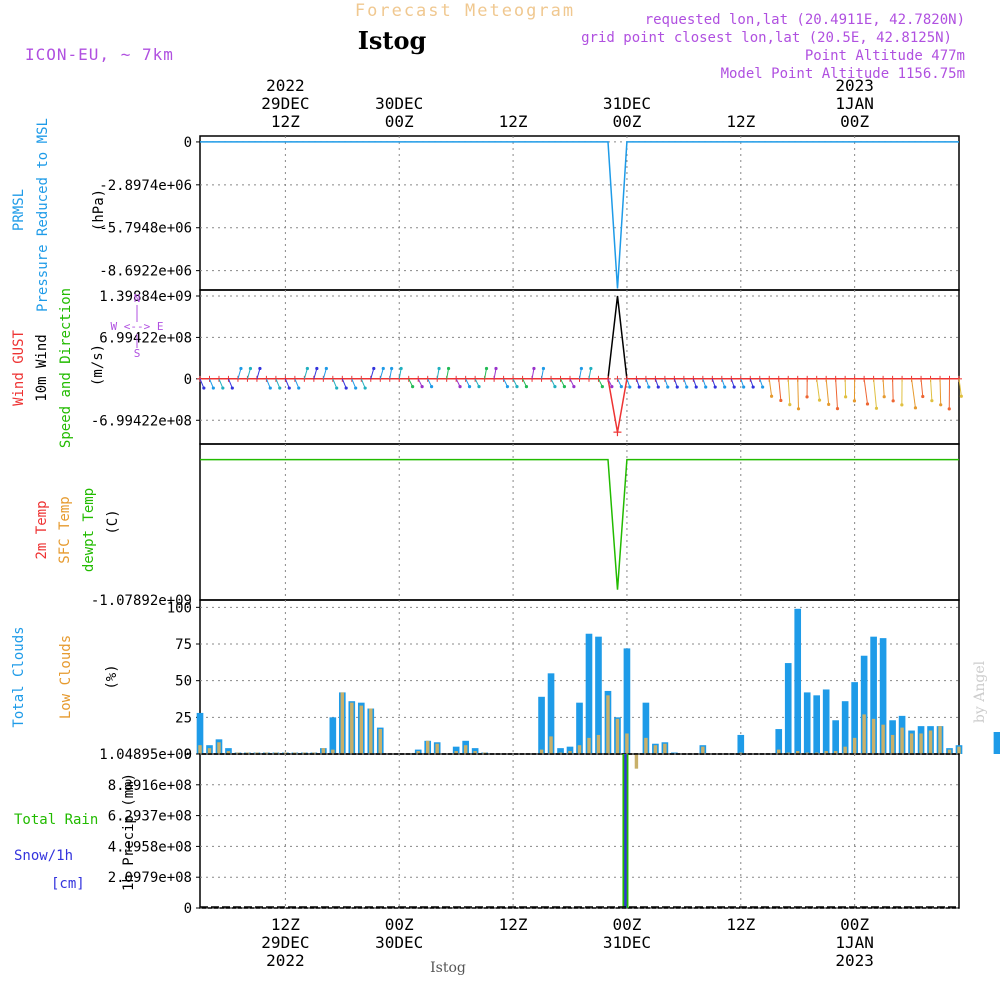  Describe the element at coordinates (145, 755) in the screenshot. I see `precip-ytick-label-5: 1.04895e+09` at that location.